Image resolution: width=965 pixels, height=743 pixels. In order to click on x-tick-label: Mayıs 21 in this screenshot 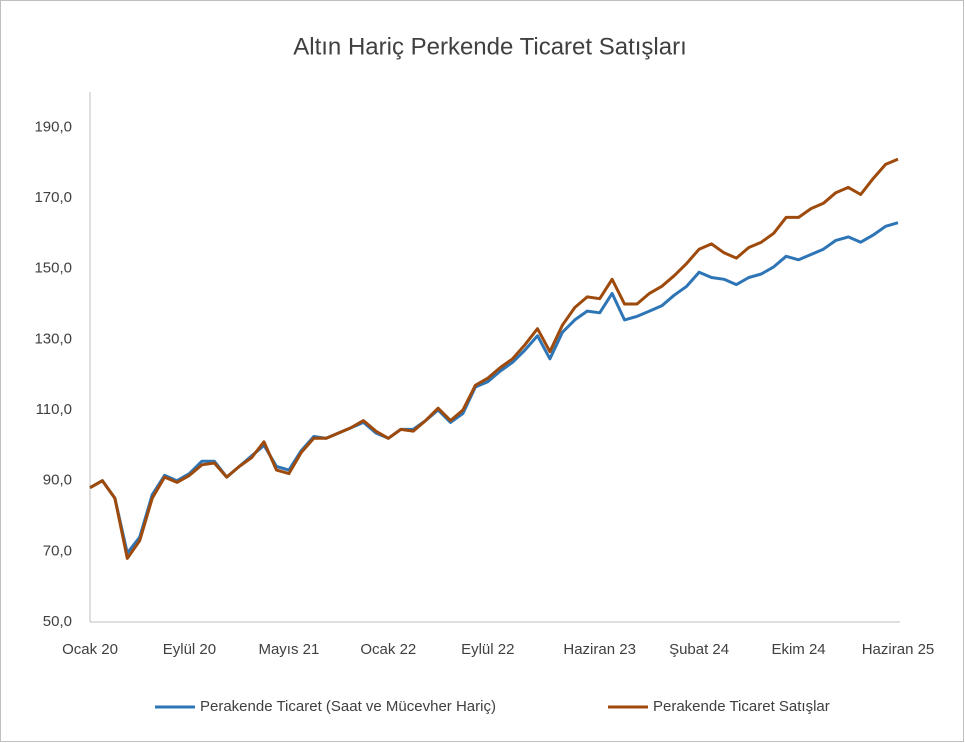, I will do `click(288, 649)`.